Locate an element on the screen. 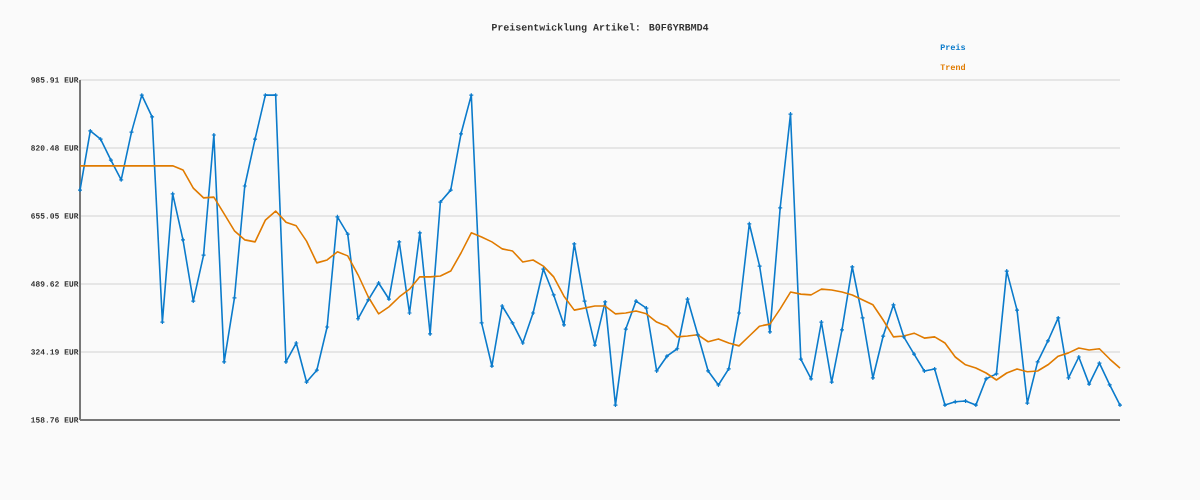  text: Trend is located at coordinates (953, 67).